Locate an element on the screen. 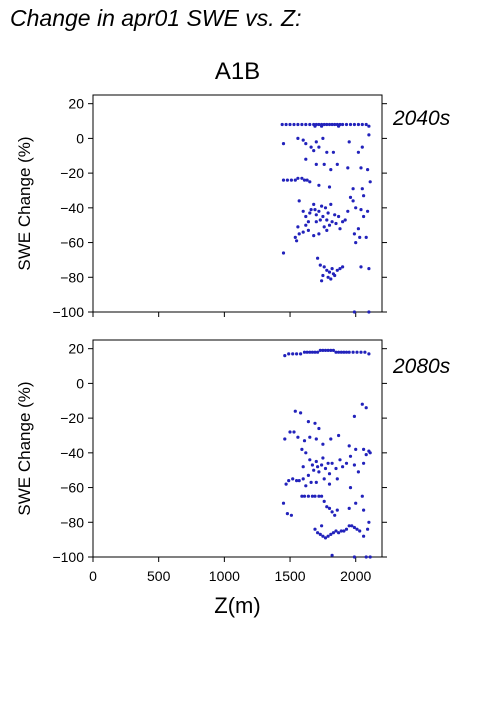  x-tick-label-bottom: 0 is located at coordinates (93, 576).